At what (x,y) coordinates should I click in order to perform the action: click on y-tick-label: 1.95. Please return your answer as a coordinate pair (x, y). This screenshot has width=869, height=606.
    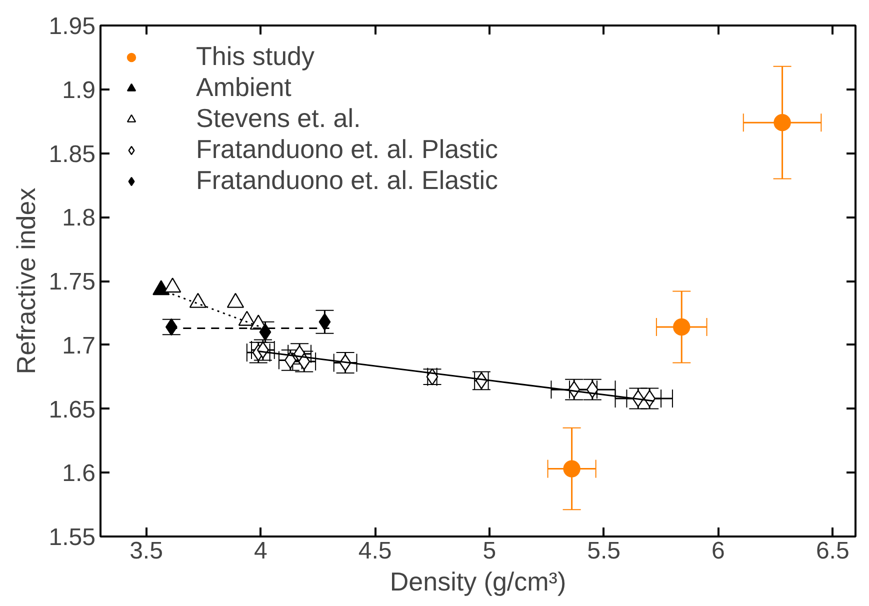
    Looking at the image, I should click on (72, 26).